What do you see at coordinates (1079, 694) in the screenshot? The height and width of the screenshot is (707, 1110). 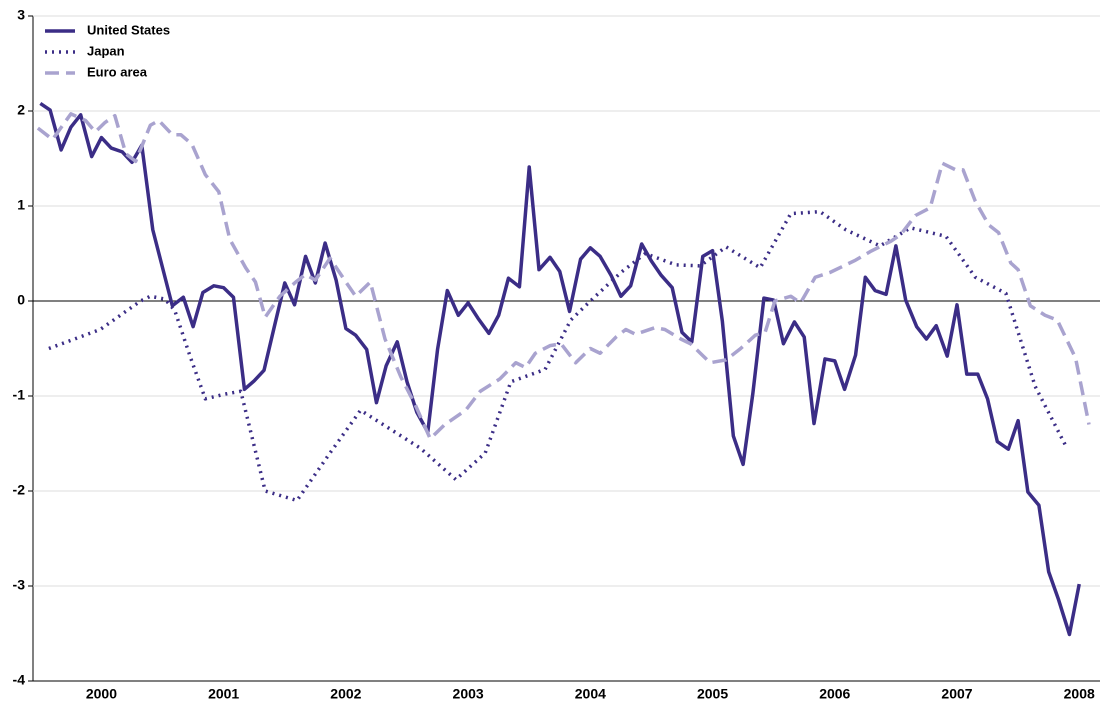 I see `x-tick-label: 2008` at bounding box center [1079, 694].